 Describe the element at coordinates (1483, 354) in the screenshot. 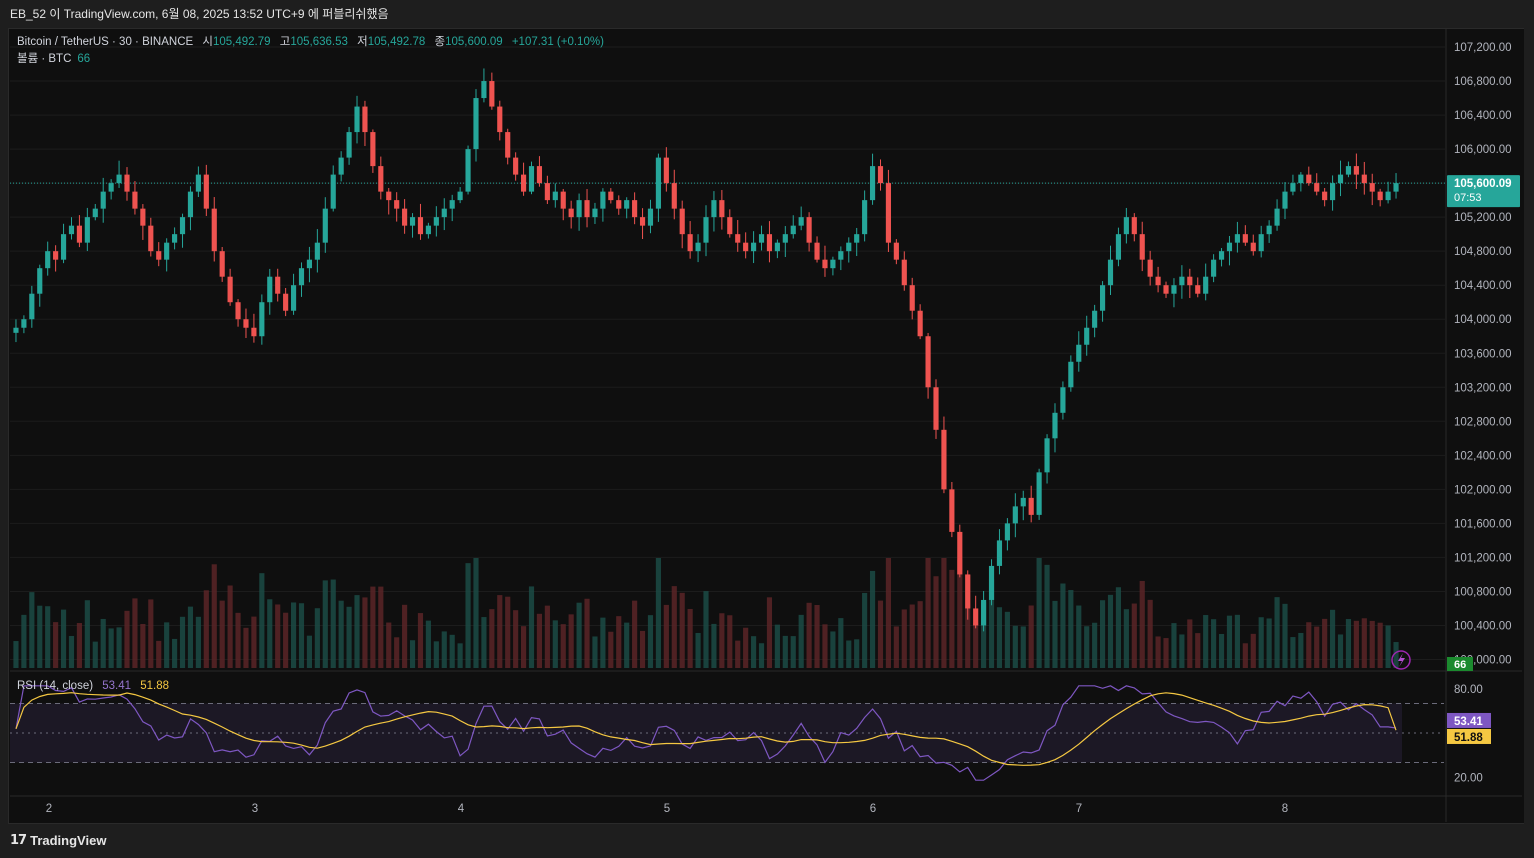

I see `y-tick-label: 103,600.00` at that location.